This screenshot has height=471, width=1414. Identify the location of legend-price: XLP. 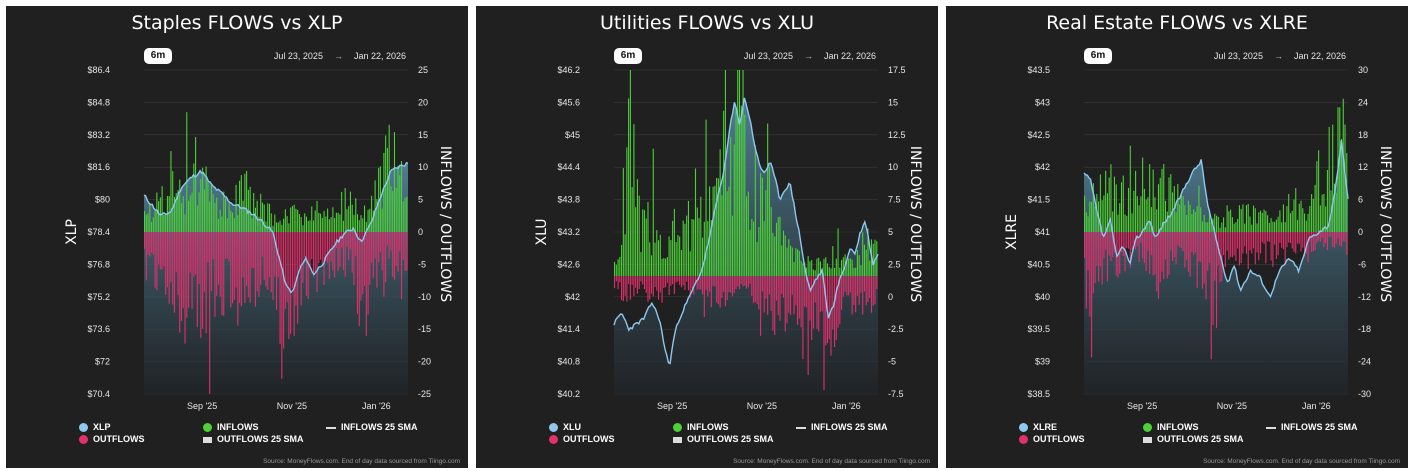
(95, 427).